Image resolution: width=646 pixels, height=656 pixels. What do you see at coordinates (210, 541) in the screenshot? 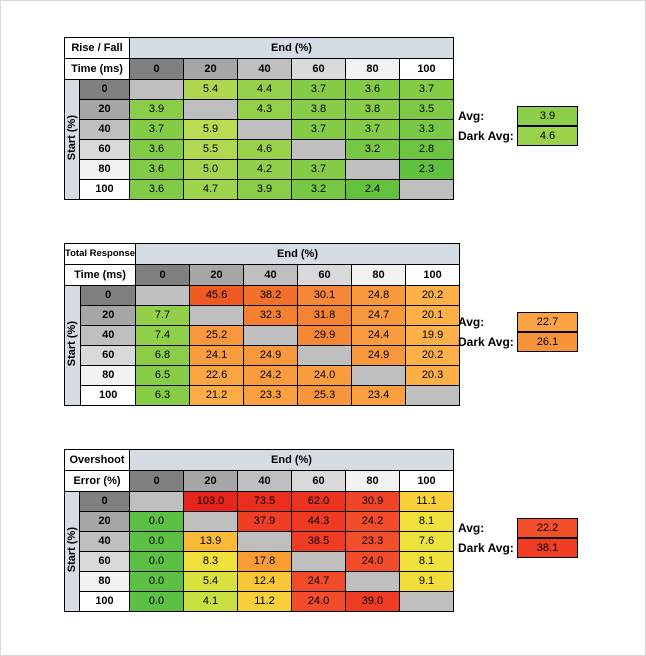
I see `heatmap-cell: 13.9` at bounding box center [210, 541].